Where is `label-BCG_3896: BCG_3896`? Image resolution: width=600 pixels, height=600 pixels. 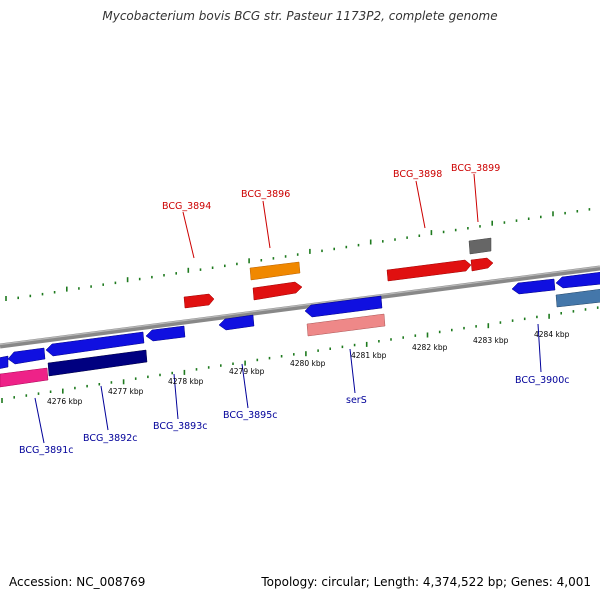
label-BCG_3896: BCG_3896 is located at coordinates (265, 194).